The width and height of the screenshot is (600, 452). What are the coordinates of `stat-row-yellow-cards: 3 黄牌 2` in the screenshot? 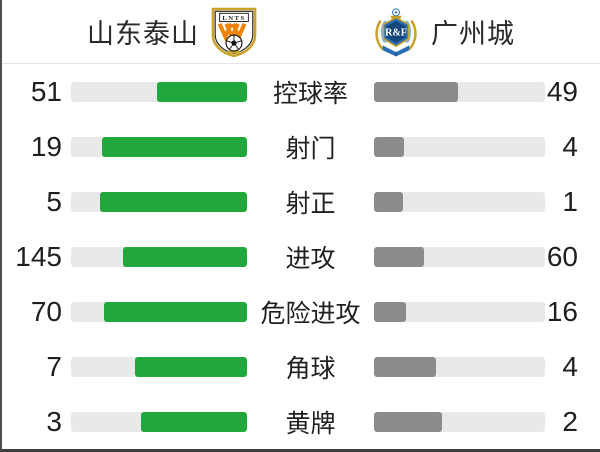 It's located at (301, 421).